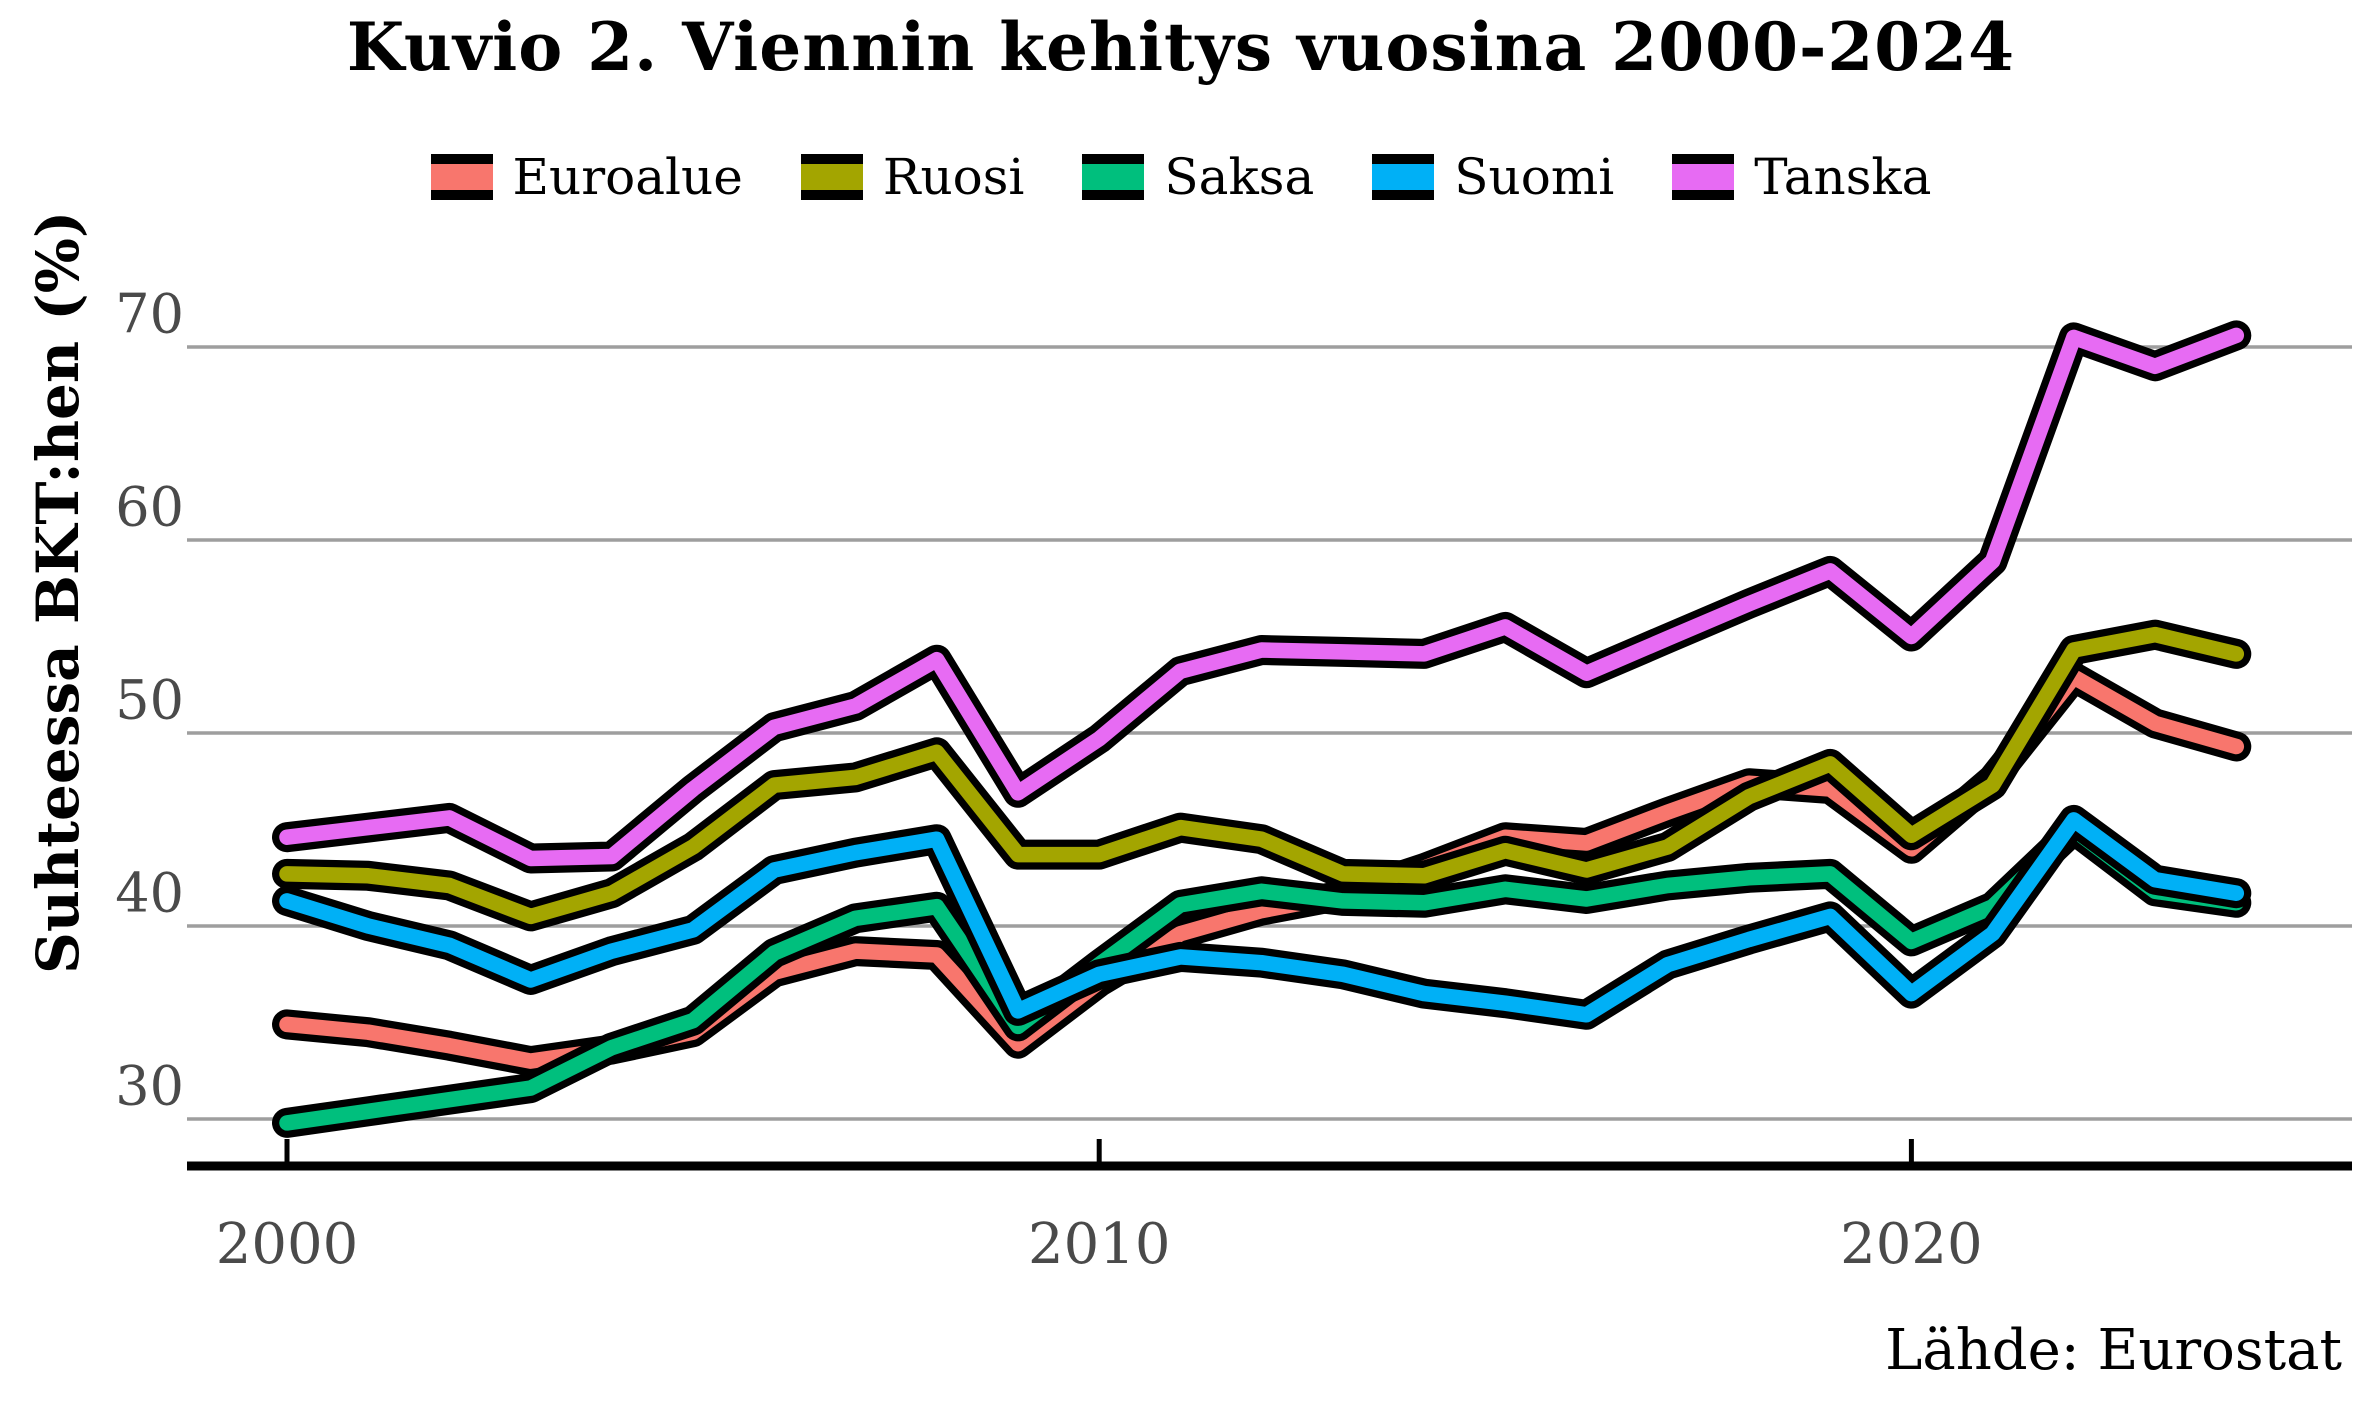  I want to click on legend-label-ruosi: Ruosi, so click(953, 177).